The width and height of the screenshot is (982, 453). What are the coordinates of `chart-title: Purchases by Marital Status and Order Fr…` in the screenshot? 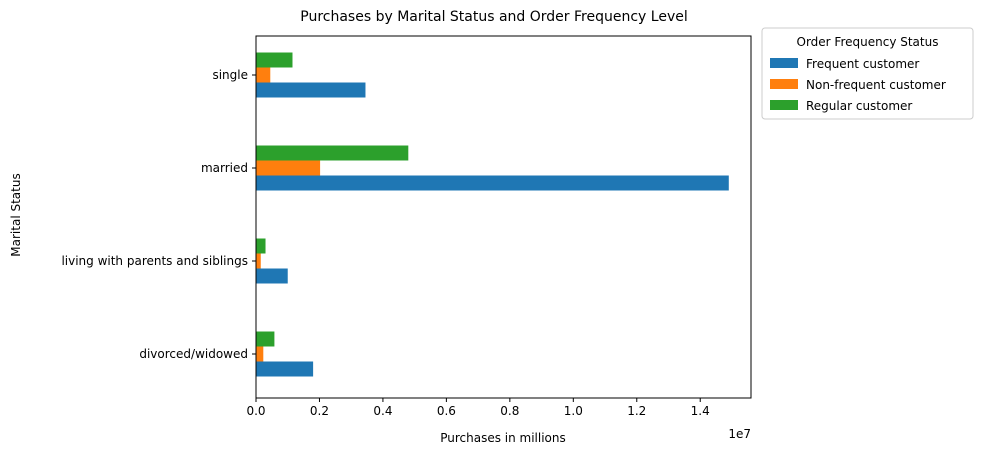 It's located at (493, 17).